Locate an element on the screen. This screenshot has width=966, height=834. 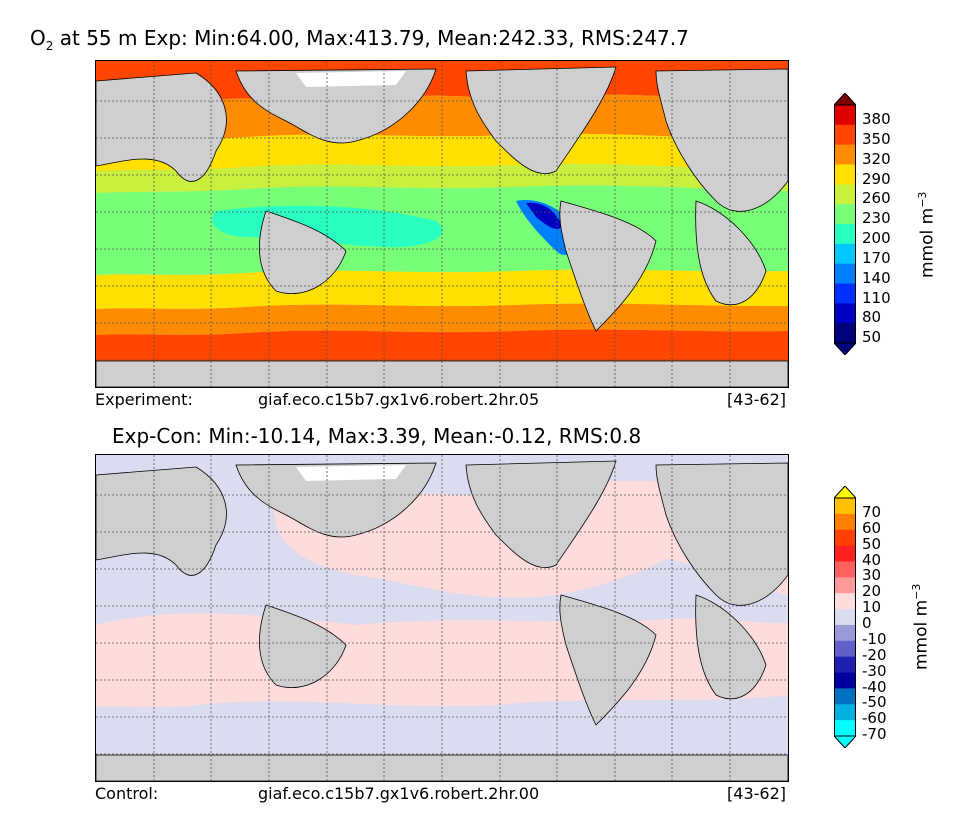
bottom-colorbar-tick-label: 20 is located at coordinates (872, 591).